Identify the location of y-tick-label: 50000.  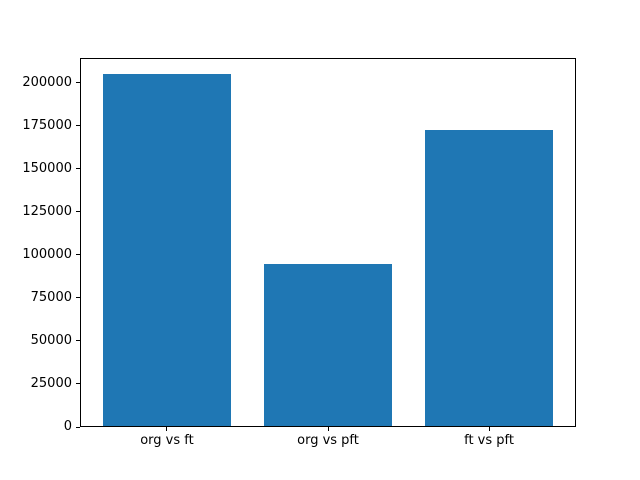
(51, 340).